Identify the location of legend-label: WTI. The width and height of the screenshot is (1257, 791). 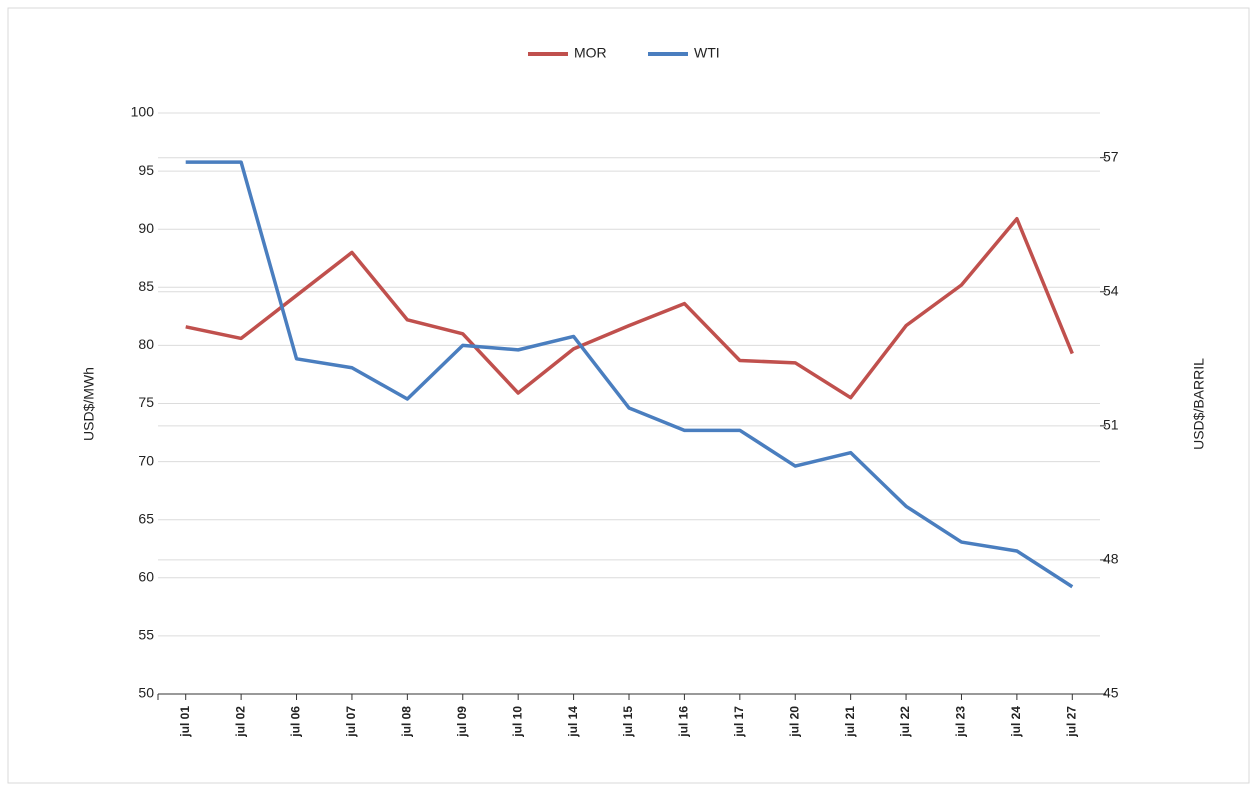
(707, 53).